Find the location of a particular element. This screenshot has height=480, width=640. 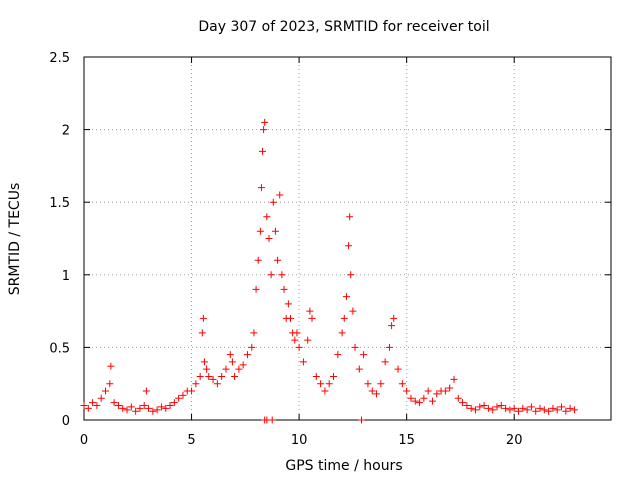

x-tick-label: 10 is located at coordinates (299, 440).